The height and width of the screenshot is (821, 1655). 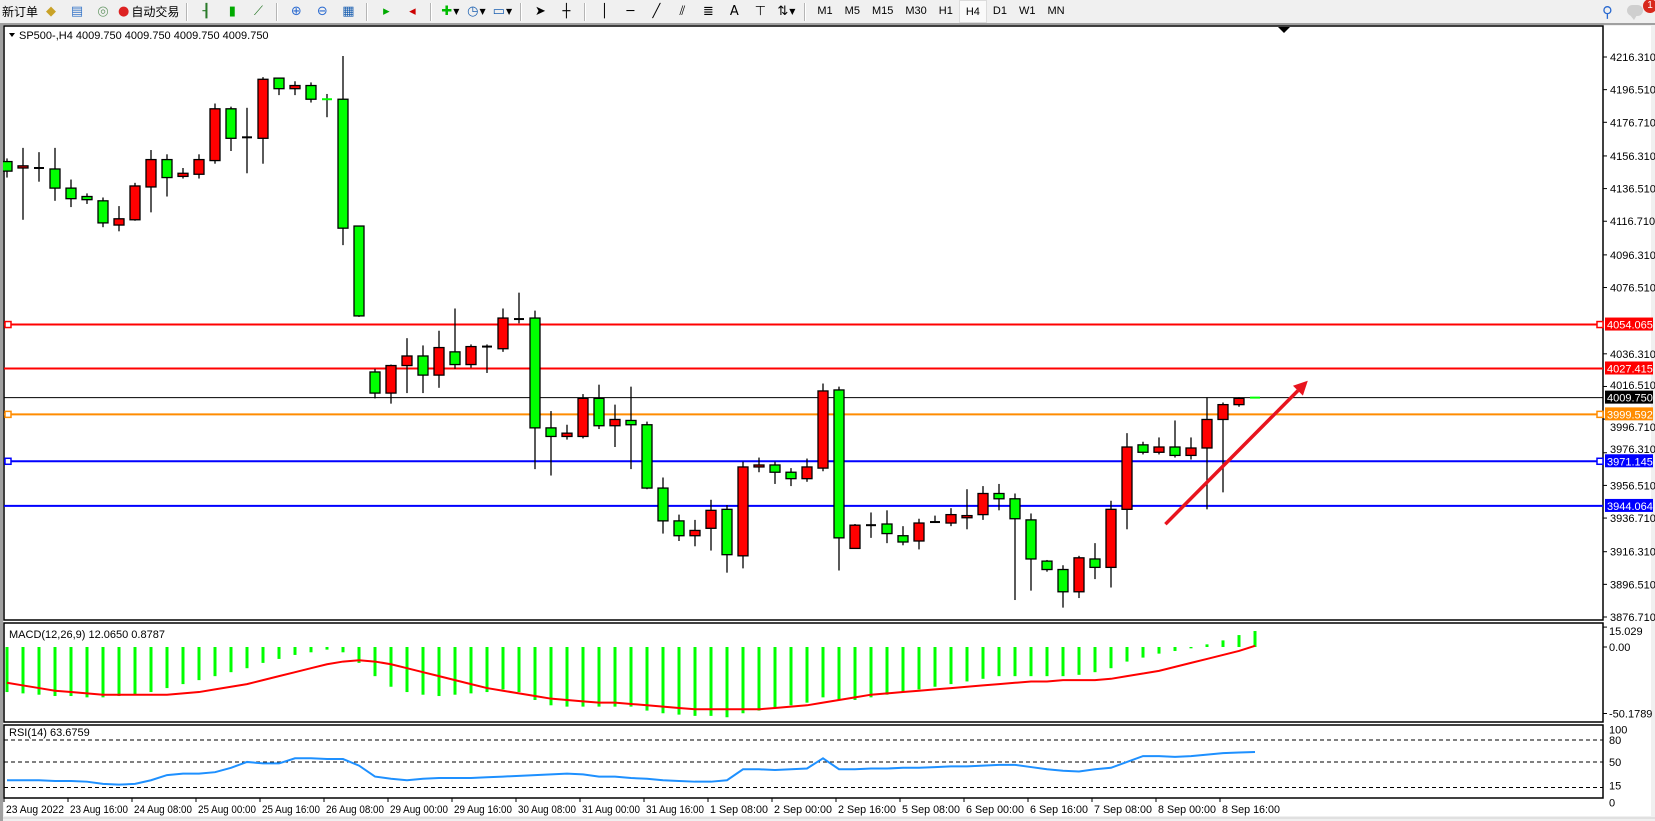 What do you see at coordinates (739, 810) in the screenshot?
I see `time-tick-label: 1 Sep 08:00` at bounding box center [739, 810].